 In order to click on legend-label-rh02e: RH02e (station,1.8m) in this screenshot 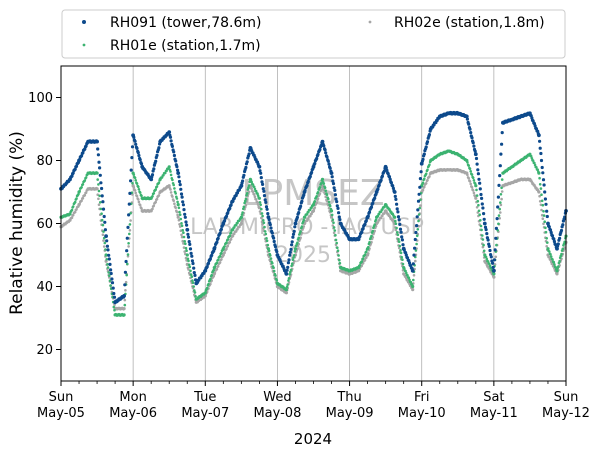, I will do `click(469, 23)`.